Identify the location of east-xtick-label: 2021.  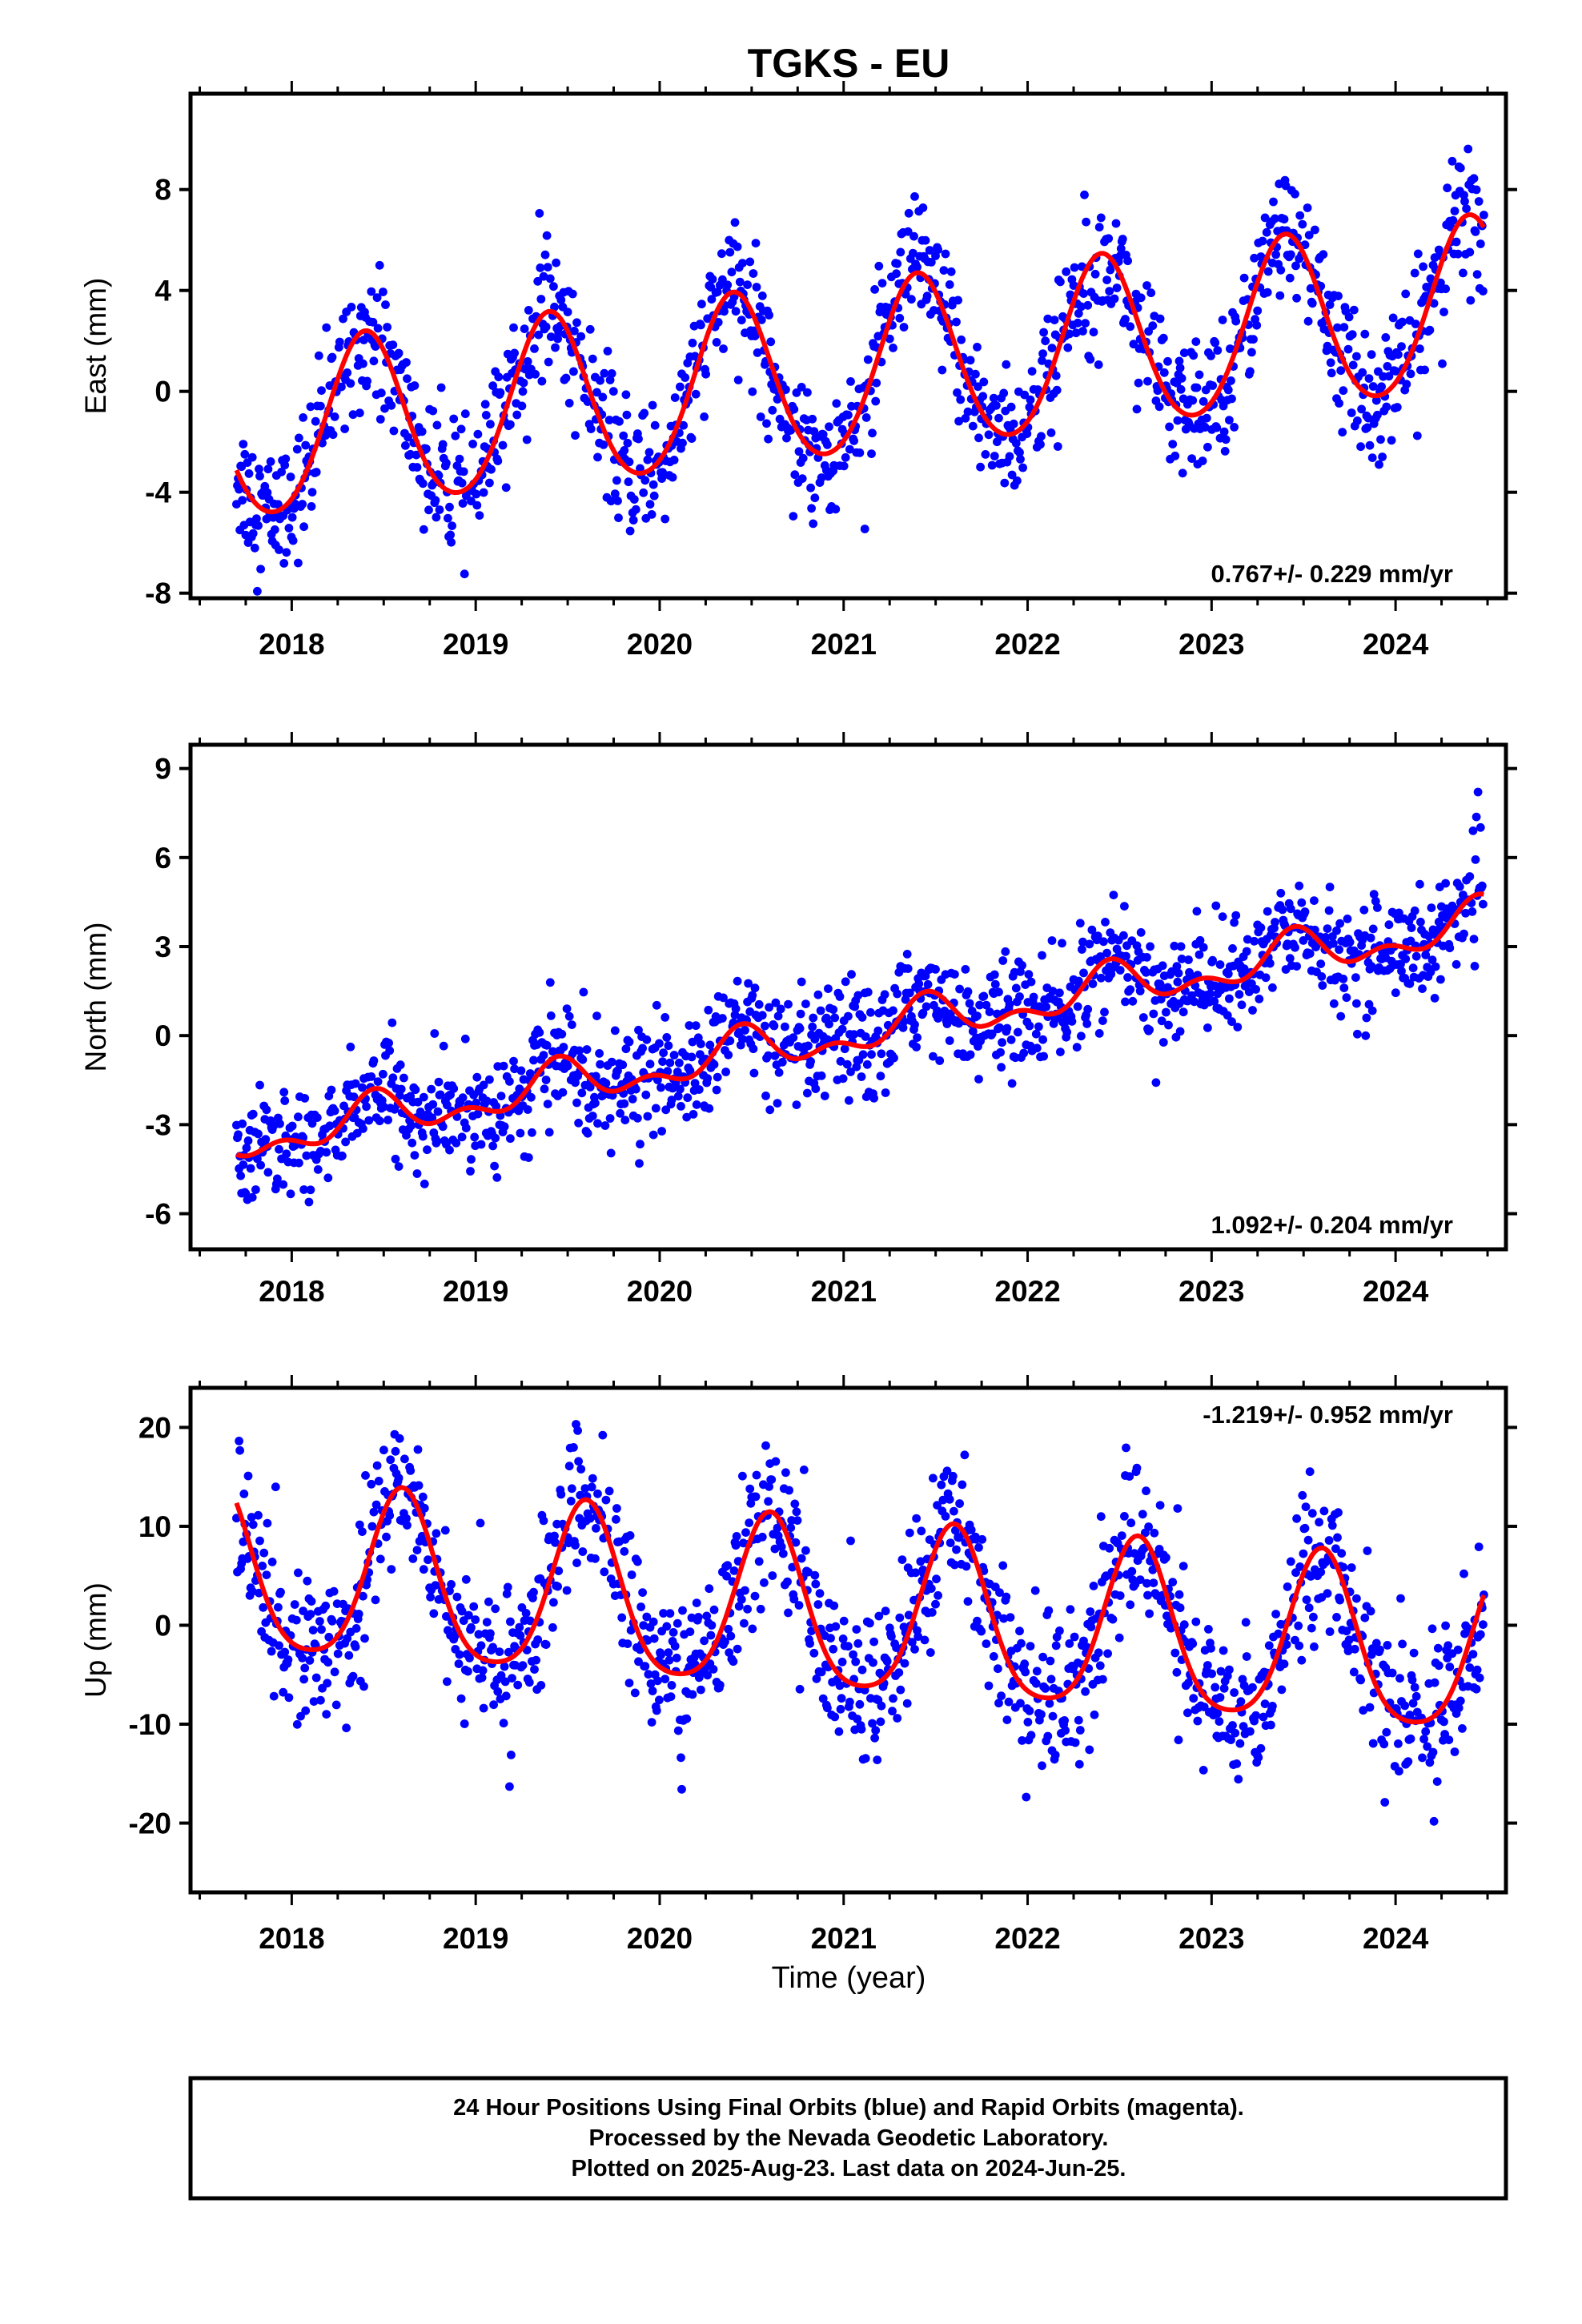
(844, 644).